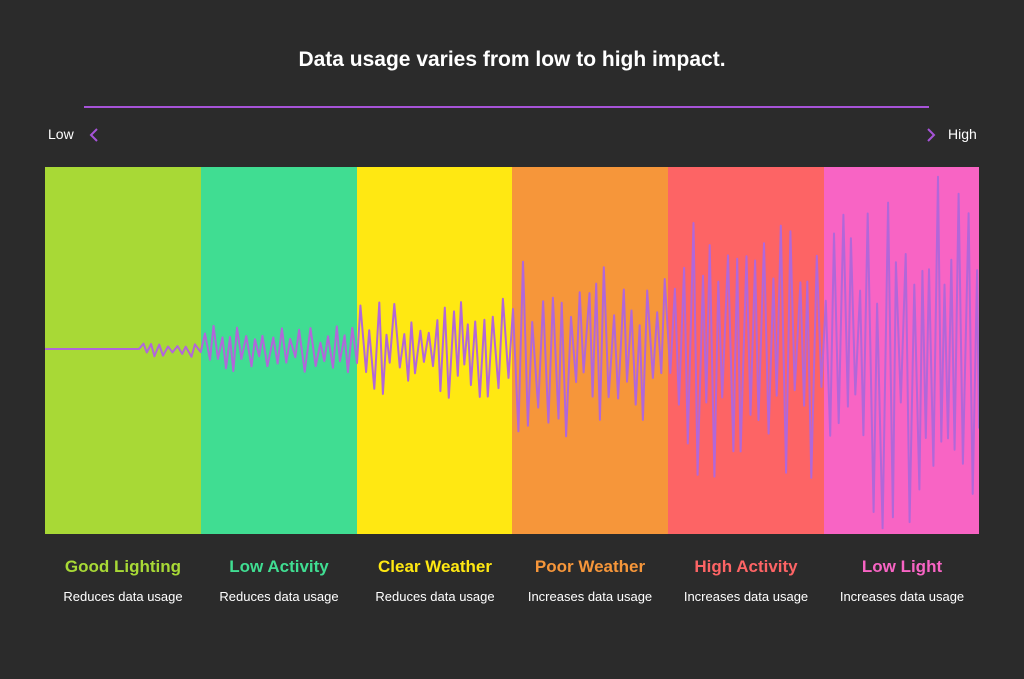 The image size is (1024, 679). Describe the element at coordinates (93, 135) in the screenshot. I see `chevron-left-icon` at that location.